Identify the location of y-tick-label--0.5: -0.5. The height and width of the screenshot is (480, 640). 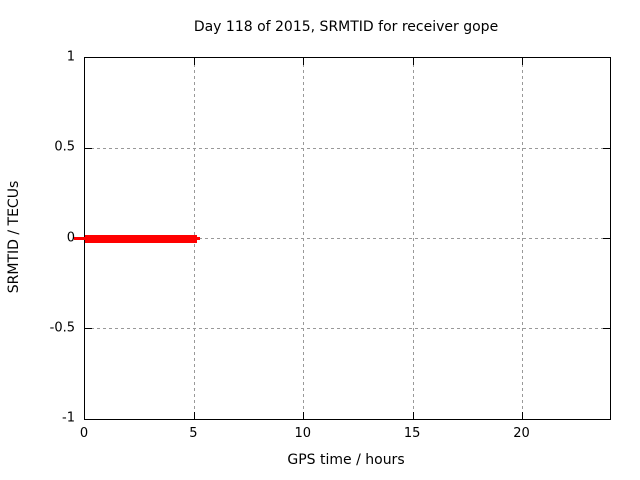
(62, 328).